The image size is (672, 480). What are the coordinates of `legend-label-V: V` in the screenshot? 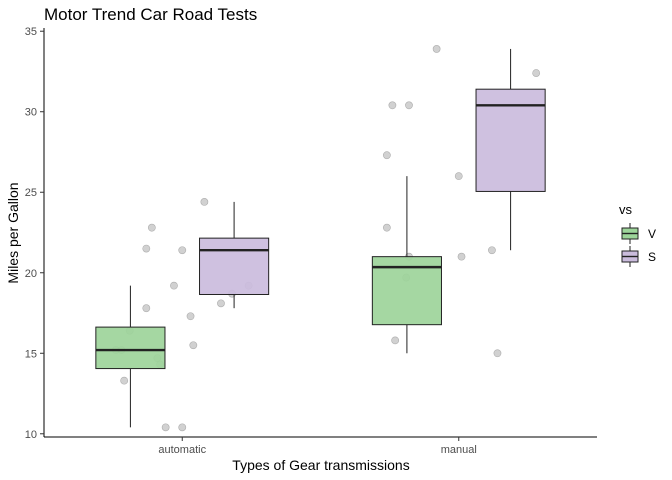 It's located at (652, 234).